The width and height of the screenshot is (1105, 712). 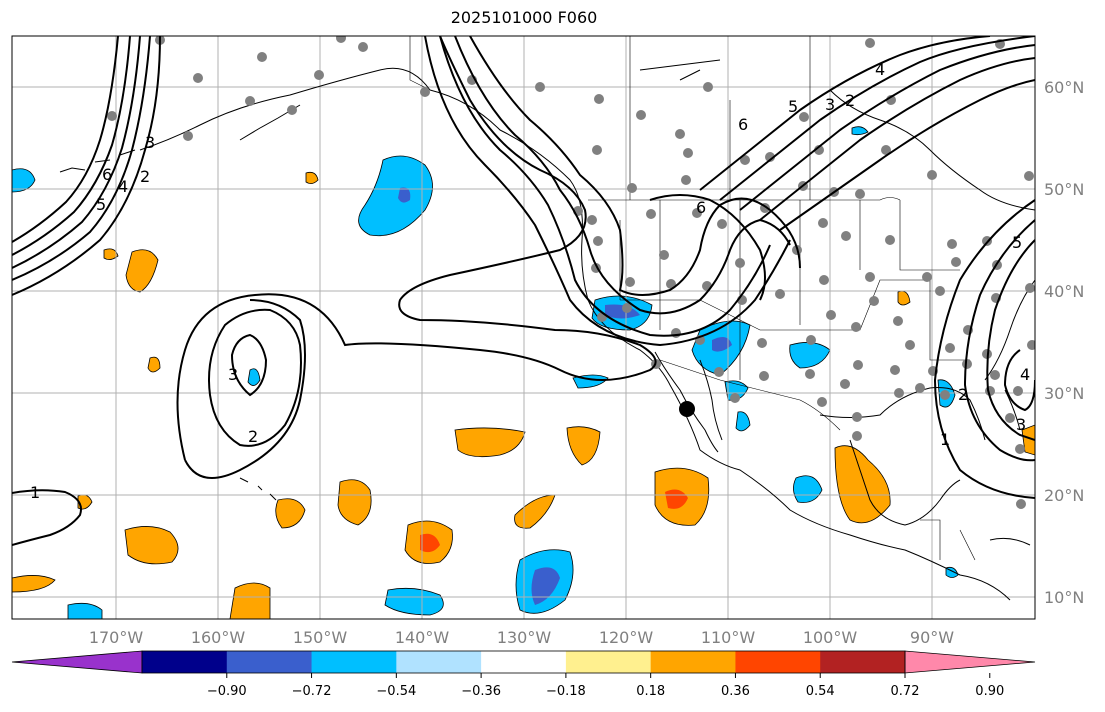 I want to click on colorbar-tick-label: −0.54, so click(x=396, y=691).